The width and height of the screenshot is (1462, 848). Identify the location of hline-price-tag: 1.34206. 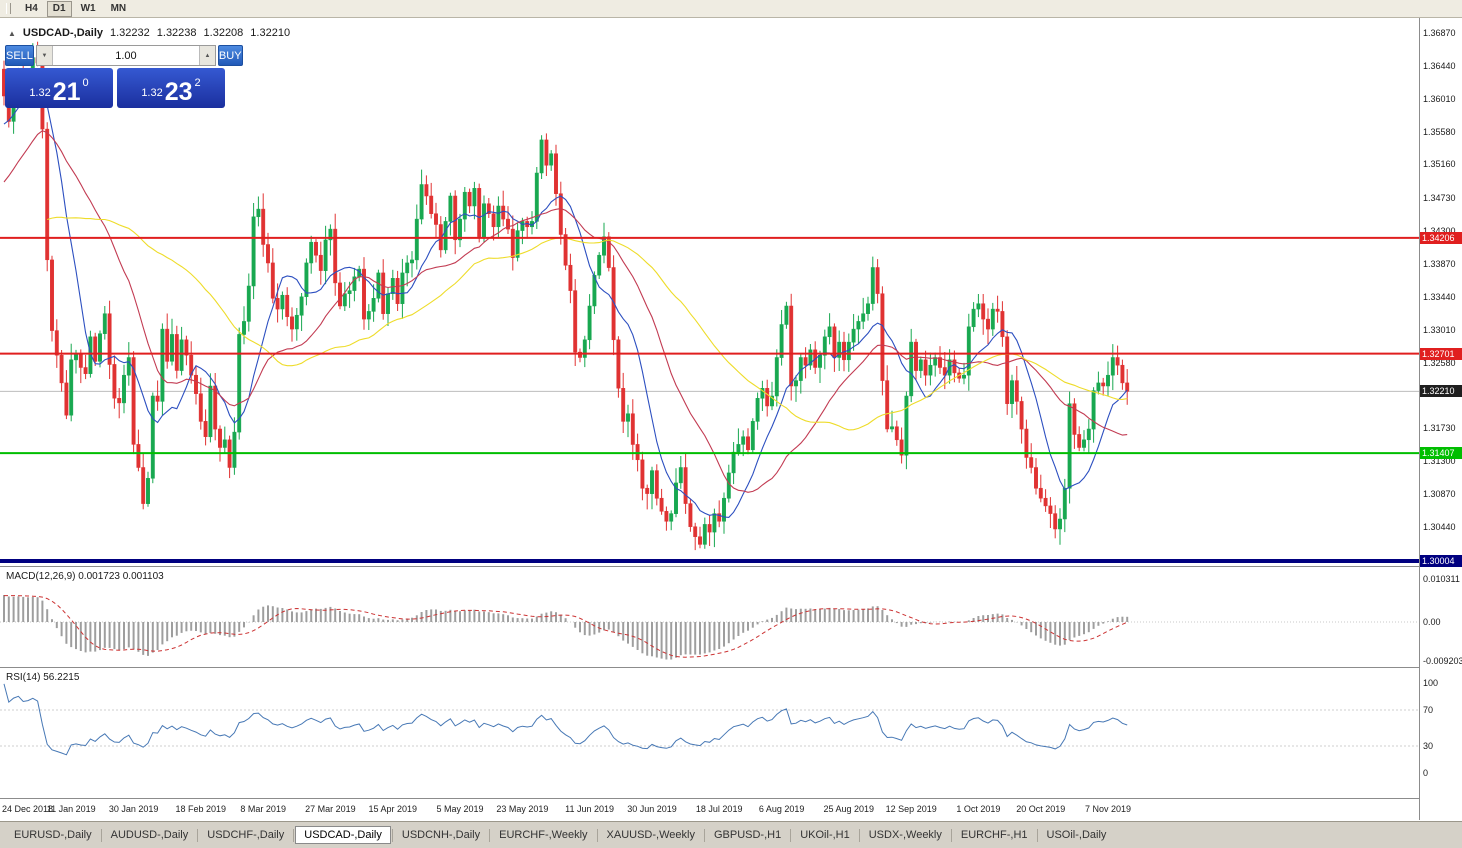
(1441, 237).